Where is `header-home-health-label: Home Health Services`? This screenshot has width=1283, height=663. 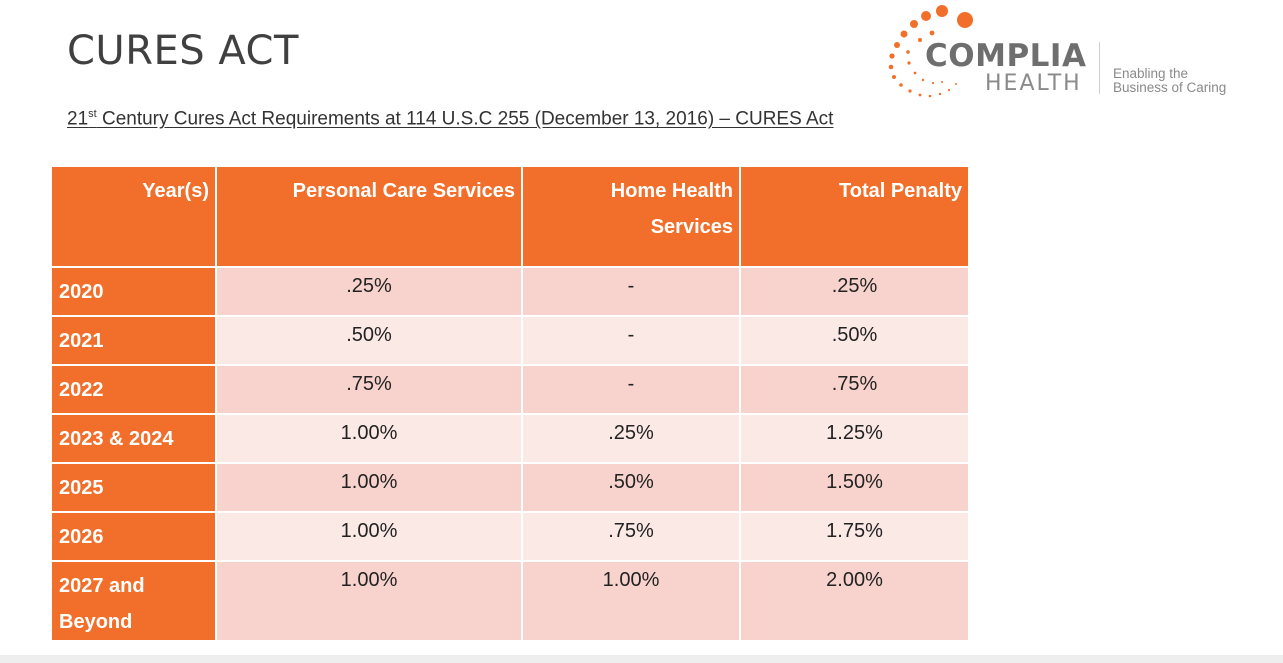 header-home-health-label: Home Health Services is located at coordinates (671, 209).